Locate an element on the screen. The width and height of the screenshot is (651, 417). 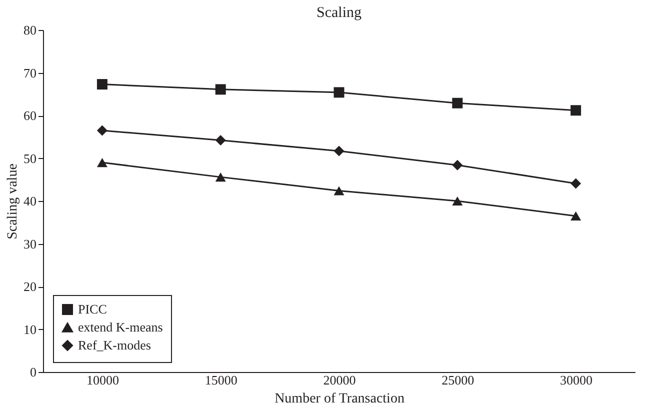
x-tick-label: 30000 is located at coordinates (576, 380).